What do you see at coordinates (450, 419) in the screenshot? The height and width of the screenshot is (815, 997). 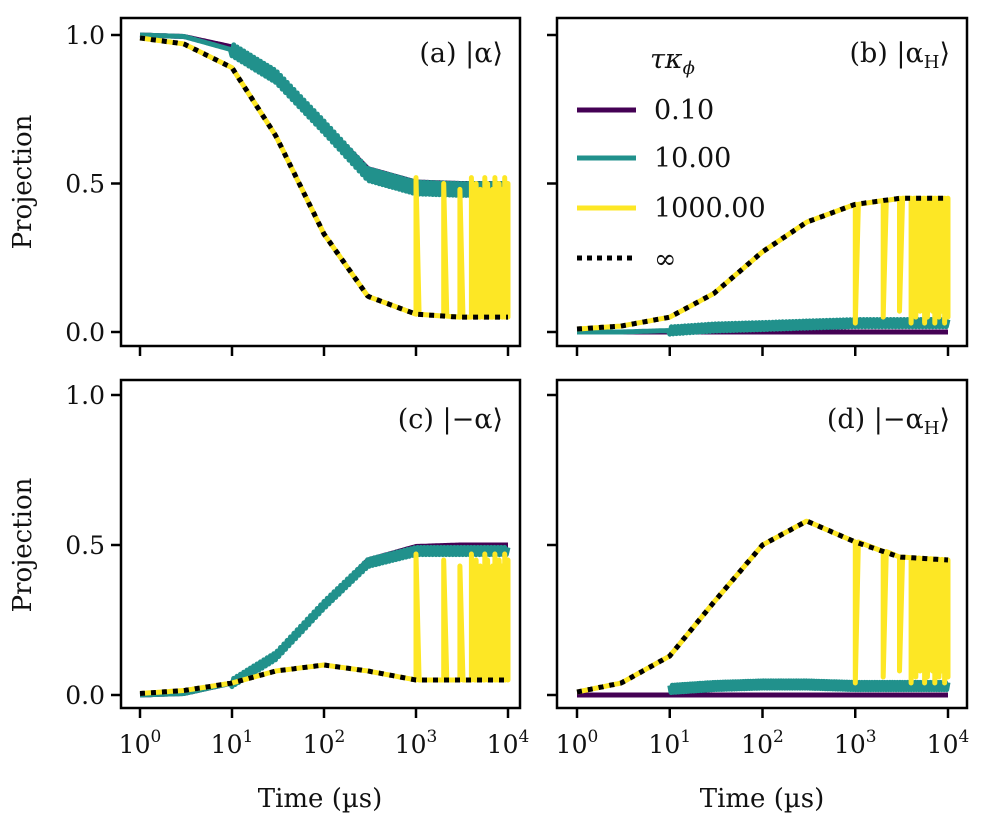 I see `panel-c-label: (c) |−α⟩` at bounding box center [450, 419].